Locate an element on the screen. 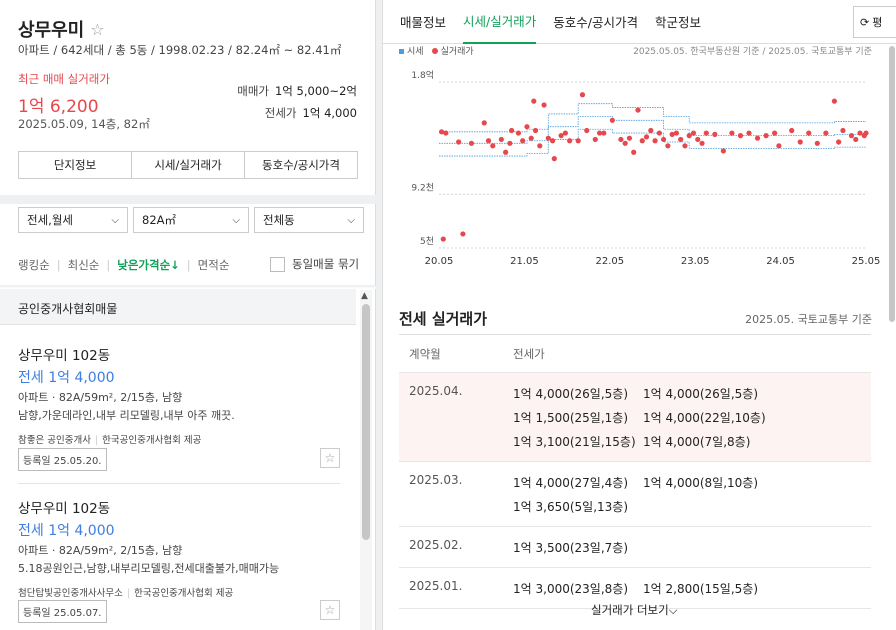 This screenshot has width=896, height=630. listing-spec: 아파트 · 82A/59m², 2/15층, 남향 is located at coordinates (100, 397).